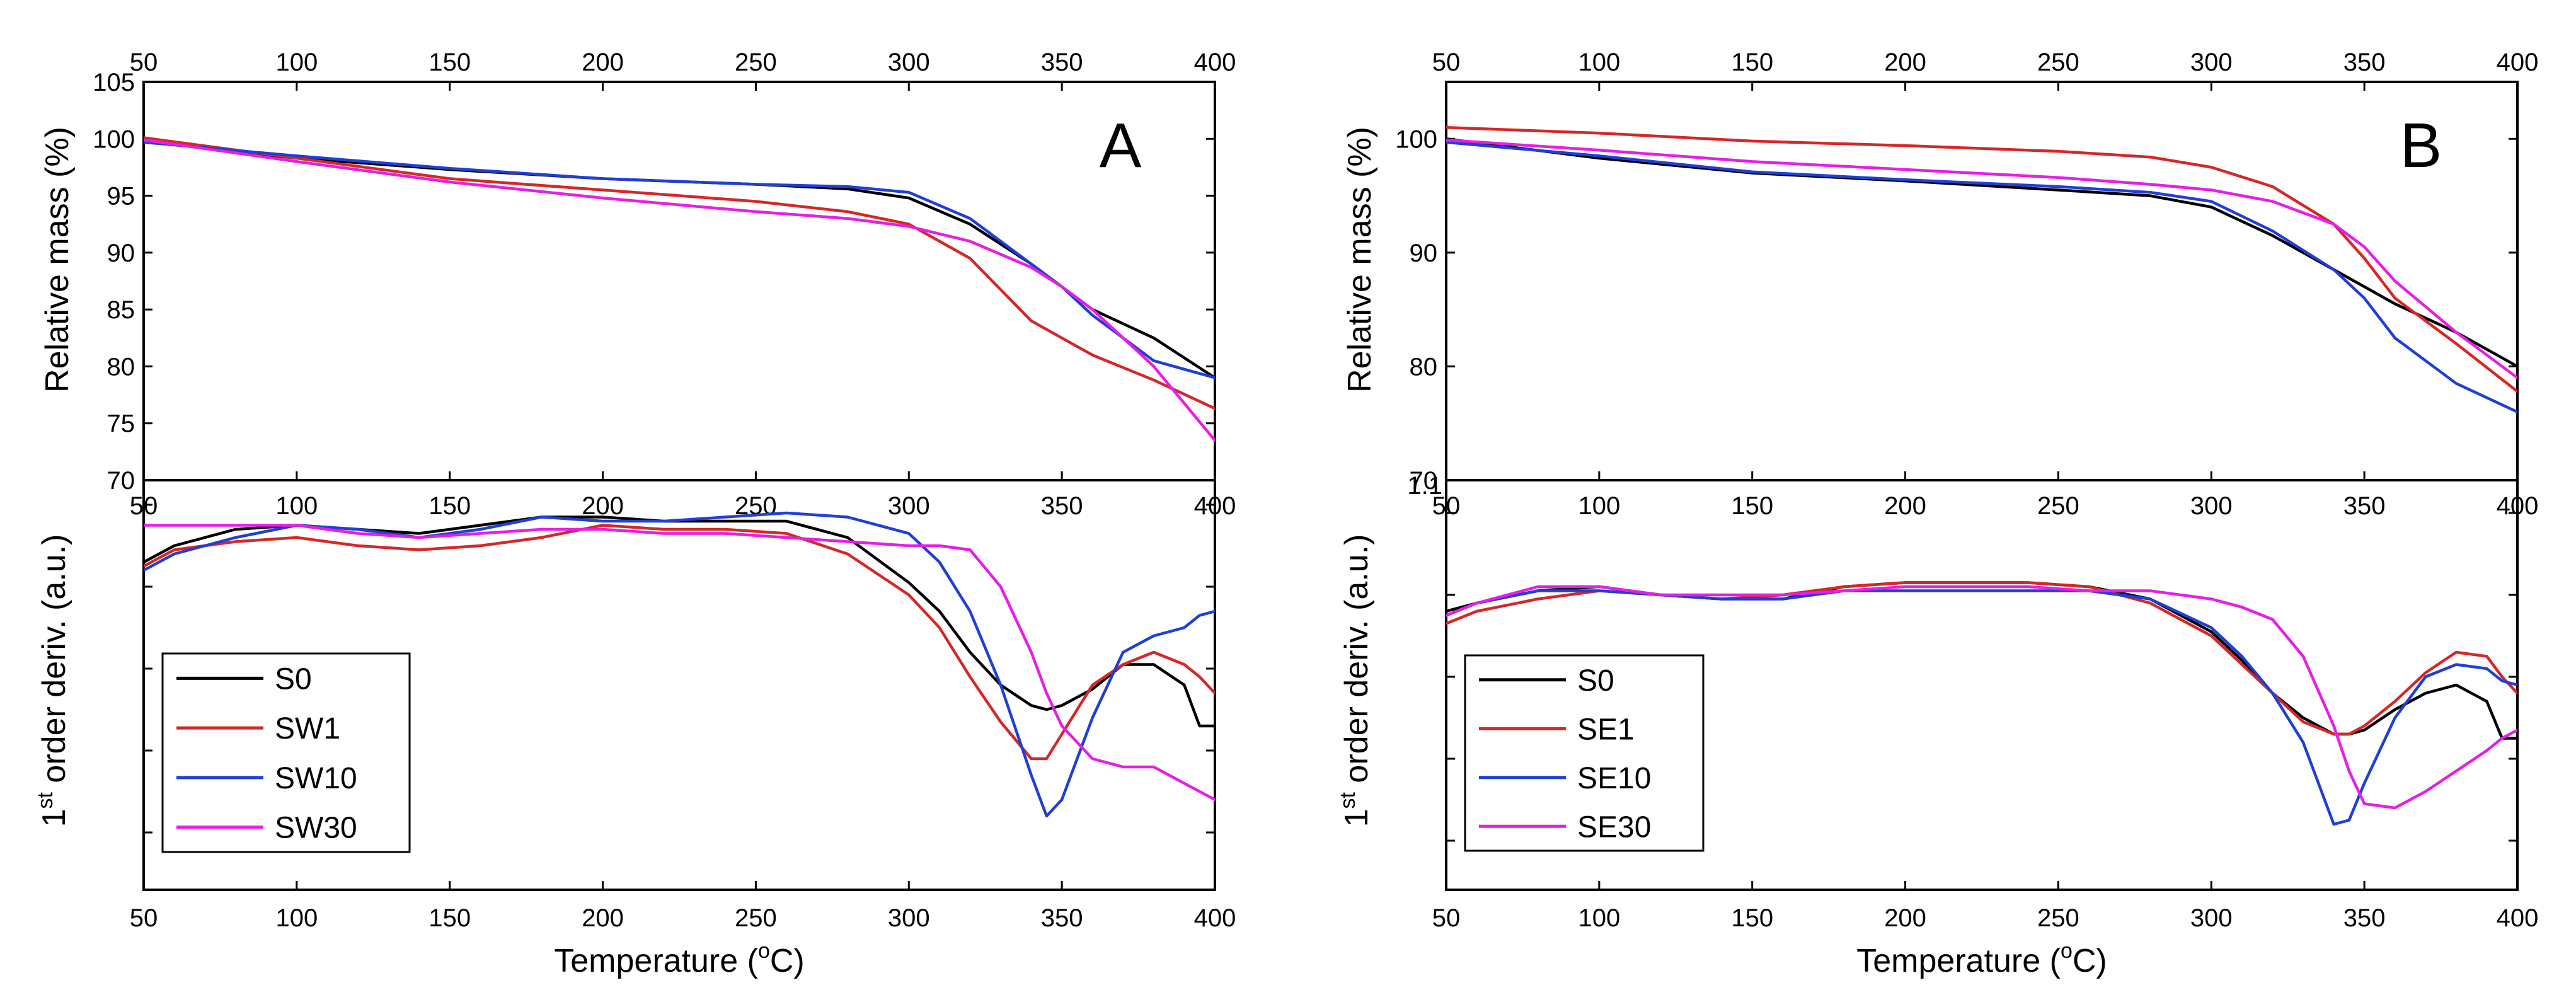 The image size is (2576, 990). I want to click on legend-label-sw1: SW1, so click(307, 728).